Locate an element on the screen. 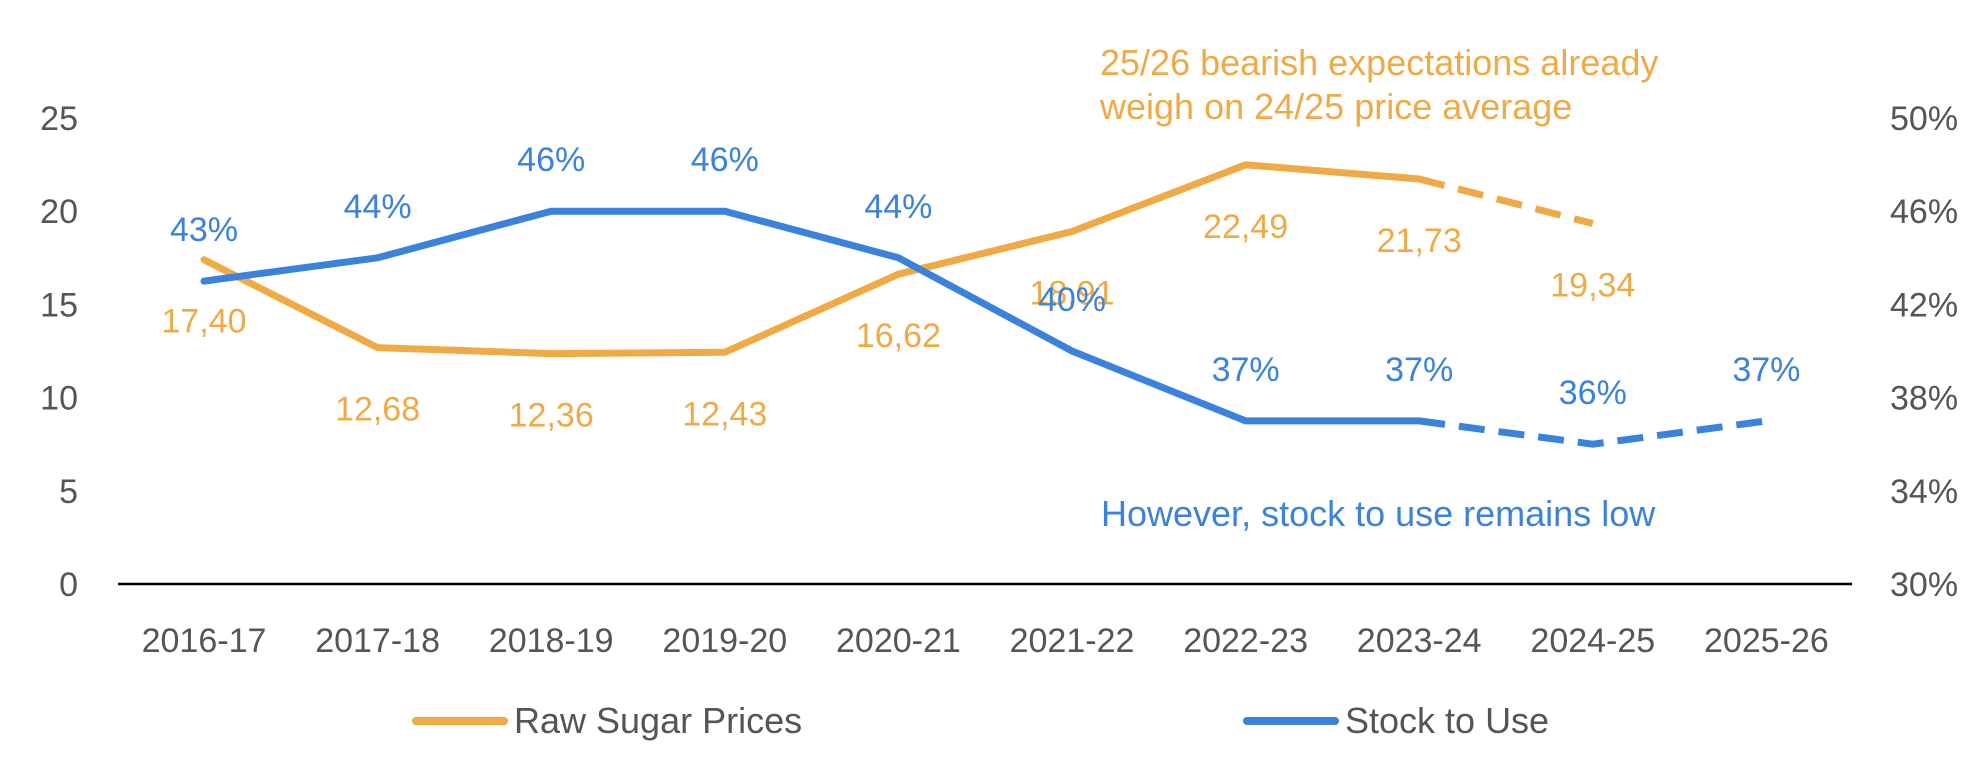 Image resolution: width=1974 pixels, height=766 pixels. legend-label: Raw Sugar Prices is located at coordinates (658, 720).